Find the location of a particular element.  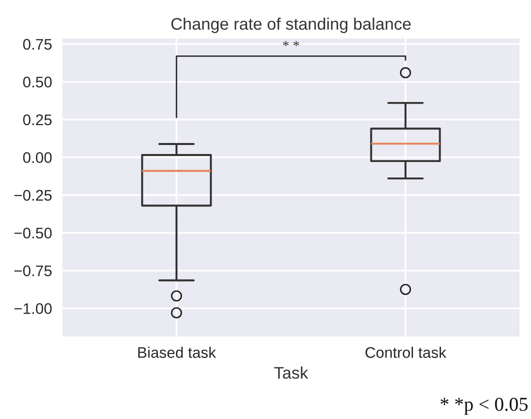

y-tick-label: 0.75 is located at coordinates (37, 44).